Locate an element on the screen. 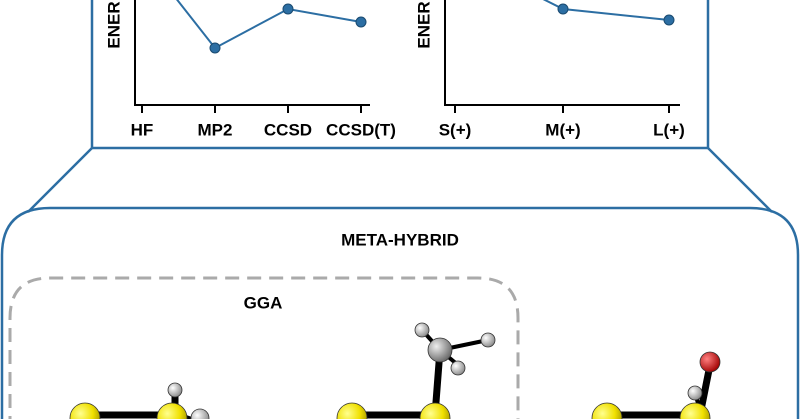 This screenshot has height=419, width=800. series-line is located at coordinates (269, 25).